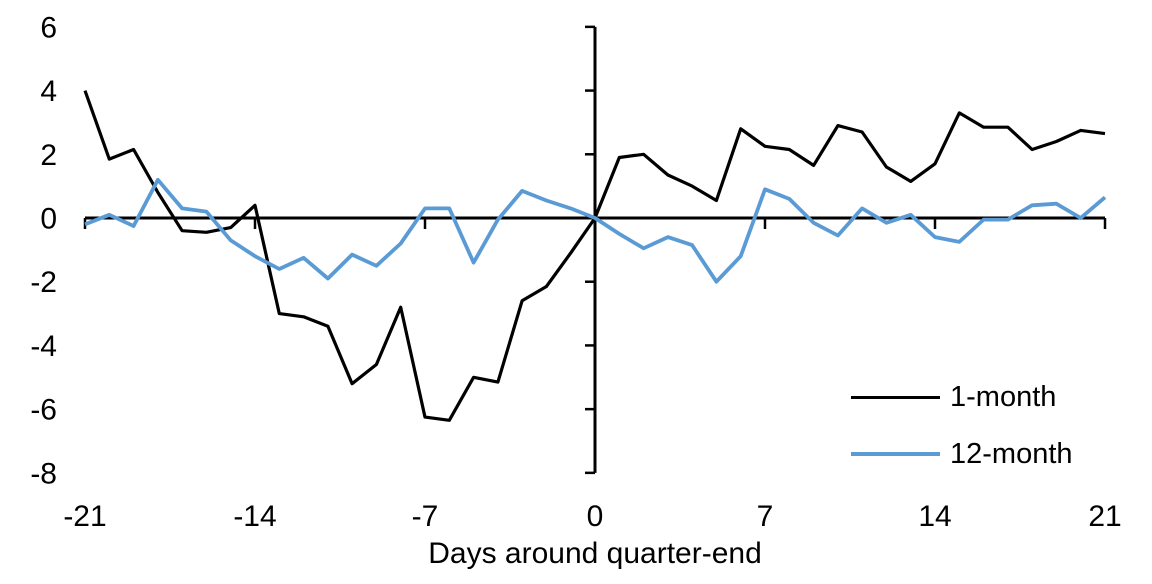  What do you see at coordinates (1003, 396) in the screenshot?
I see `legend-label-1-month: 1-month` at bounding box center [1003, 396].